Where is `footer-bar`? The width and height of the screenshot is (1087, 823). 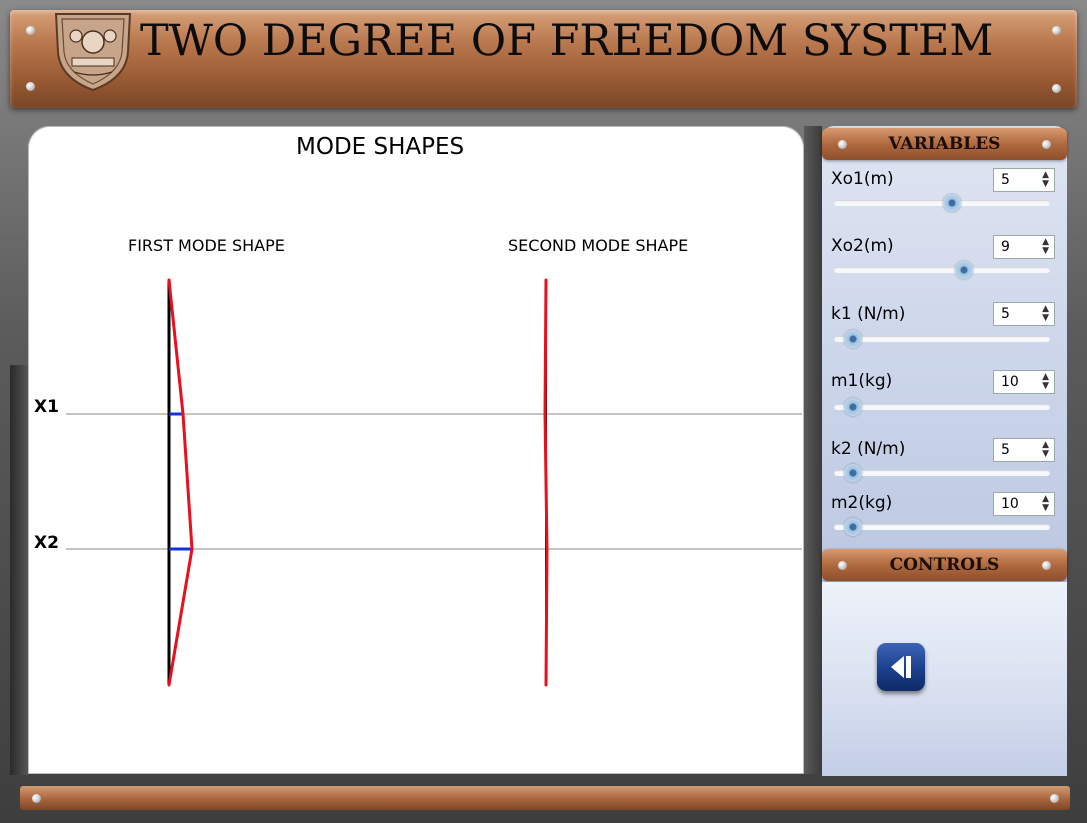 footer-bar is located at coordinates (545, 798).